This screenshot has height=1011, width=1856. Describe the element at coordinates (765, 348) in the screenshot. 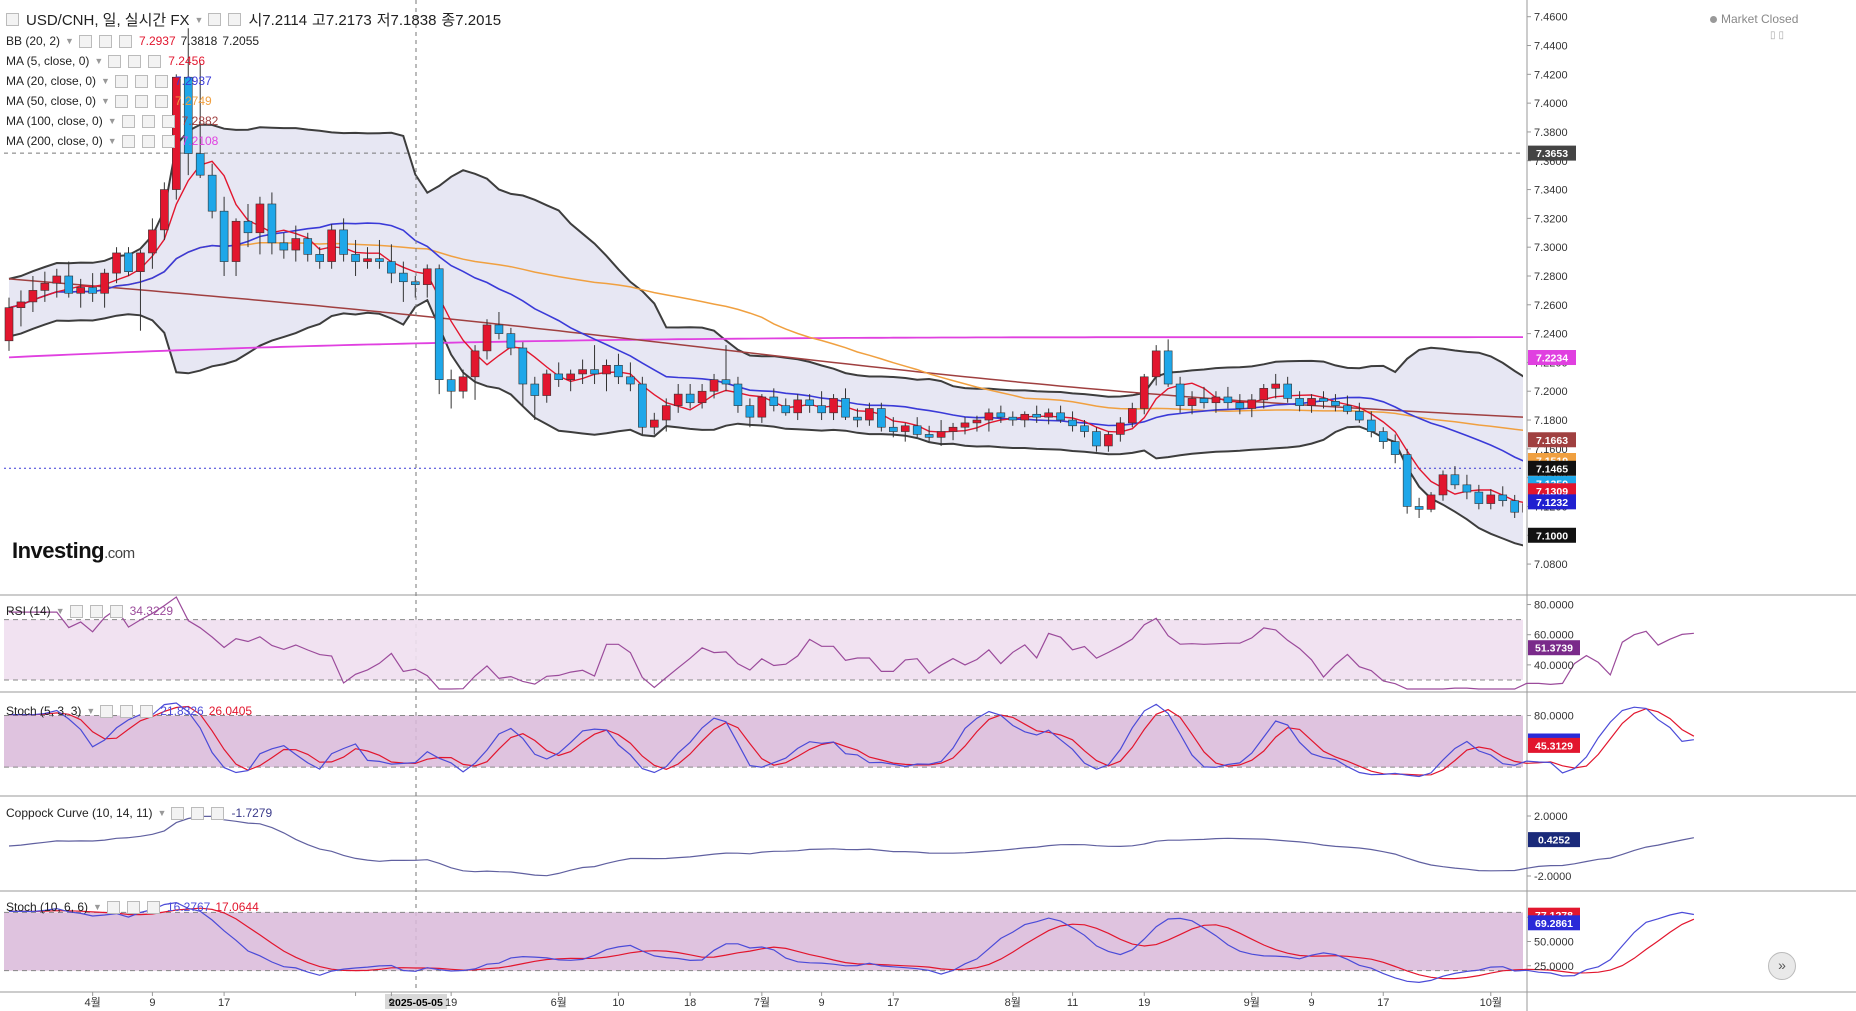

I see `ma100-line` at that location.